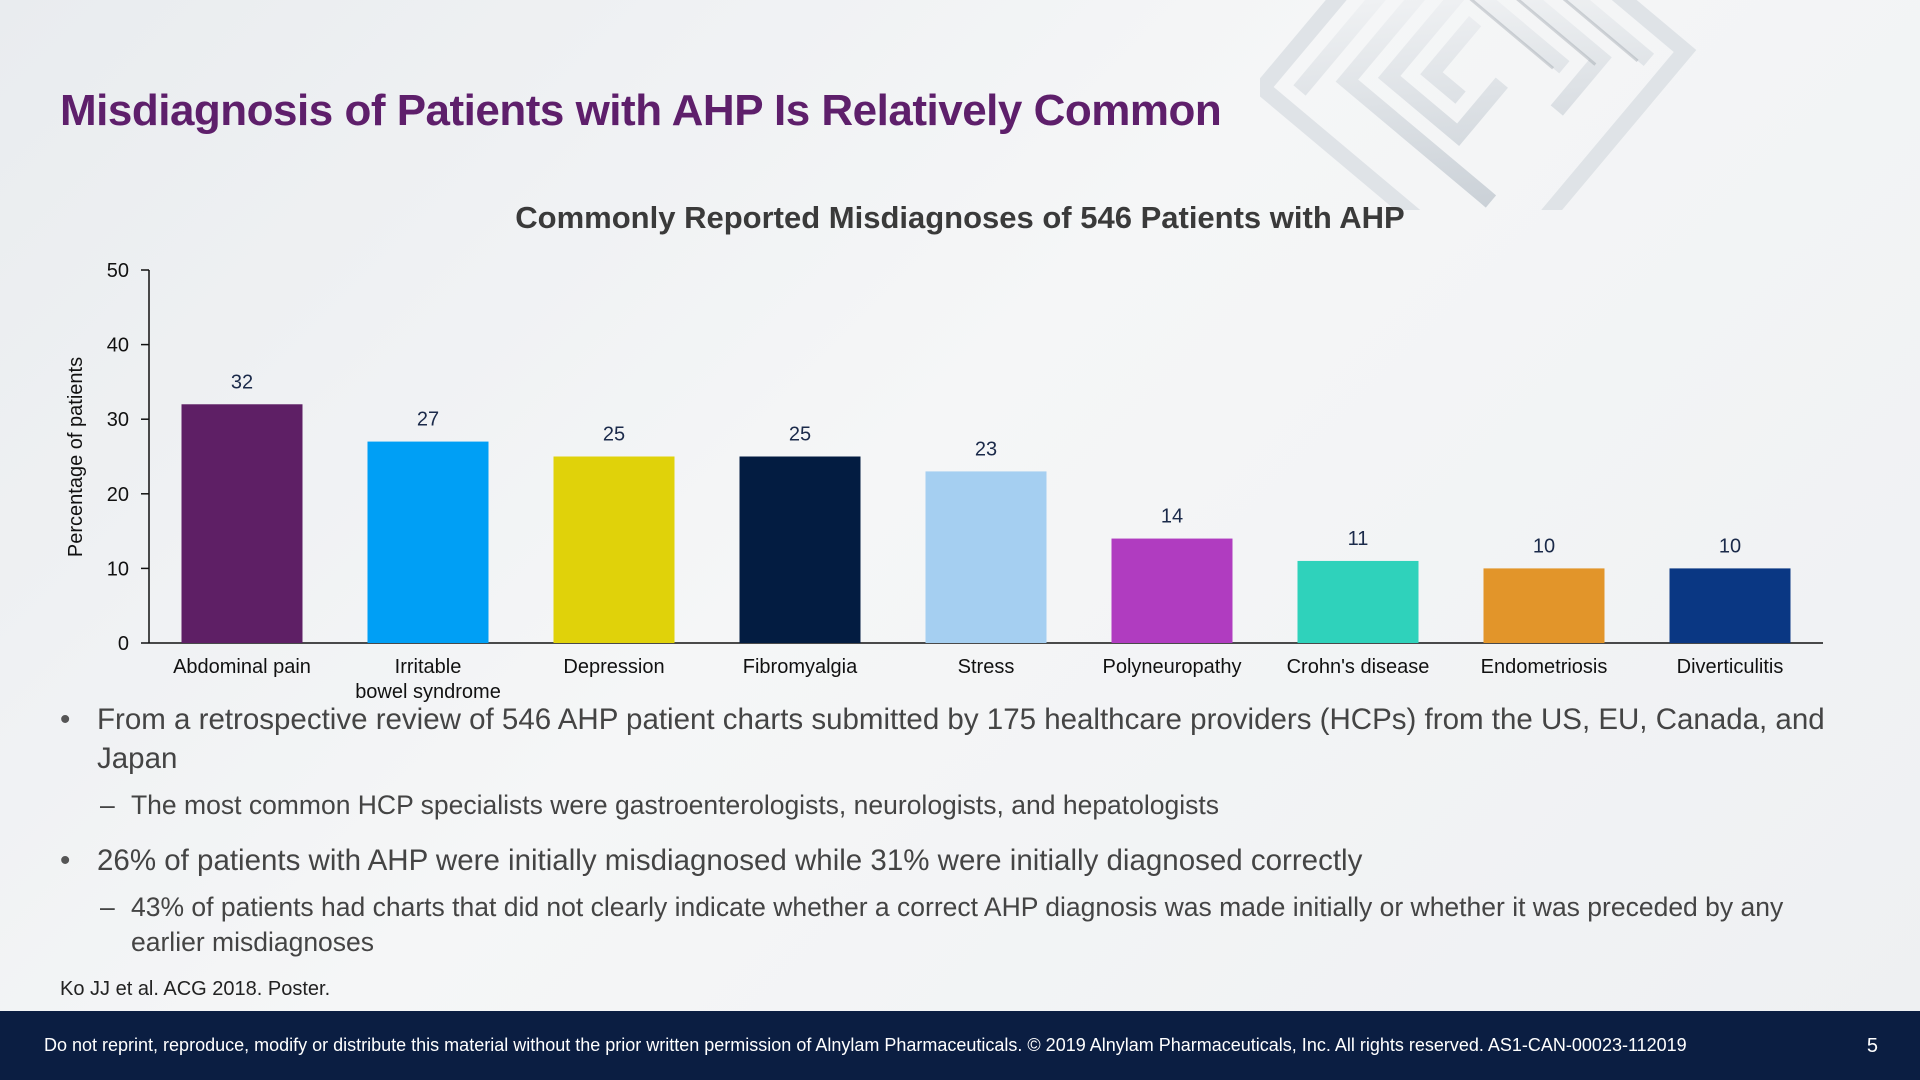 Image resolution: width=1920 pixels, height=1080 pixels. Describe the element at coordinates (1872, 1046) in the screenshot. I see `page-number: 5` at that location.